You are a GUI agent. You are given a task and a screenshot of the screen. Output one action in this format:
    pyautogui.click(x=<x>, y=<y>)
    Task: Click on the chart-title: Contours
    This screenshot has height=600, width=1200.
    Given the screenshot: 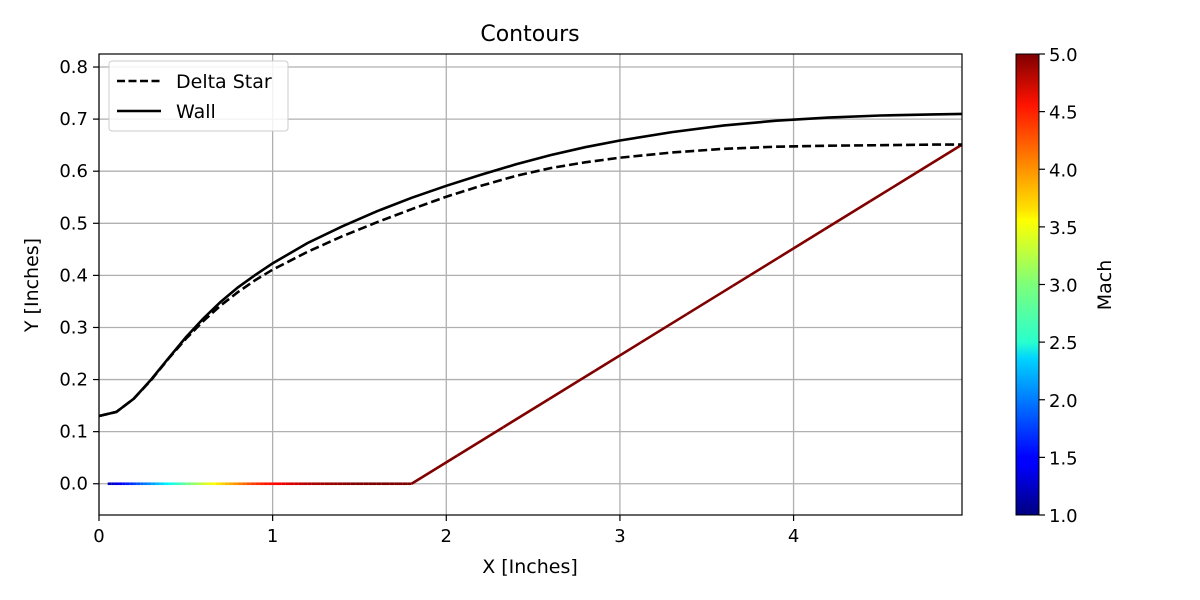 What is the action you would take?
    pyautogui.click(x=529, y=34)
    